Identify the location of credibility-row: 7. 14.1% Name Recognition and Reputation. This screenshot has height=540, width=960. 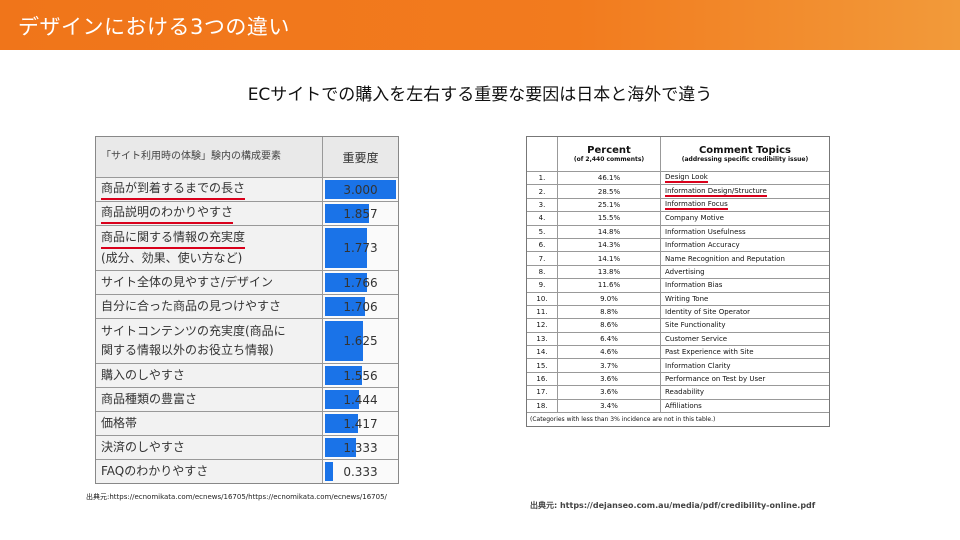
(678, 258).